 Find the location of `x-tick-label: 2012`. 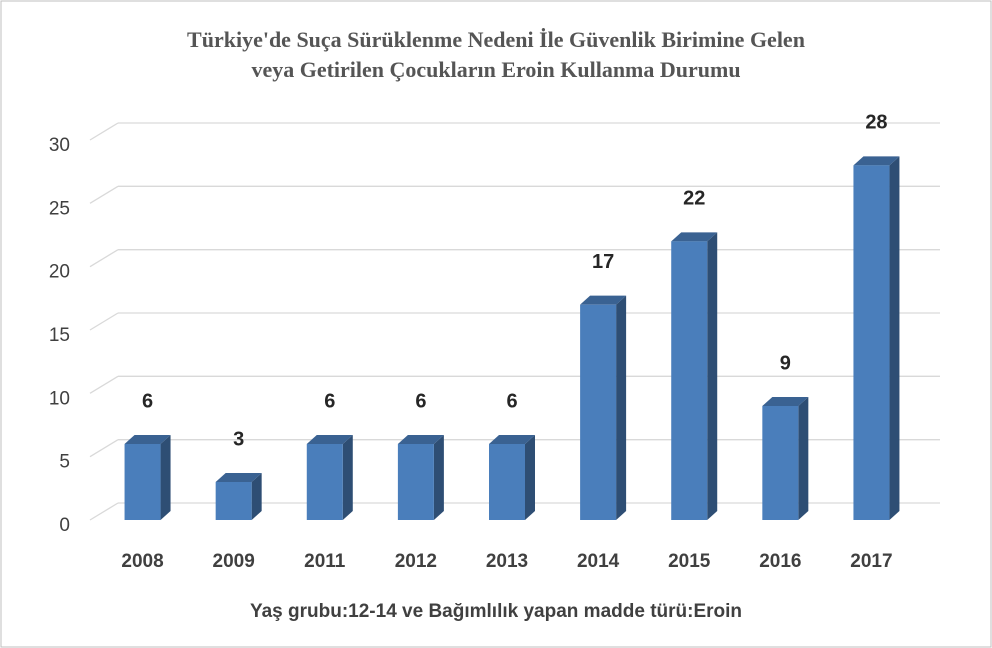

x-tick-label: 2012 is located at coordinates (416, 561).